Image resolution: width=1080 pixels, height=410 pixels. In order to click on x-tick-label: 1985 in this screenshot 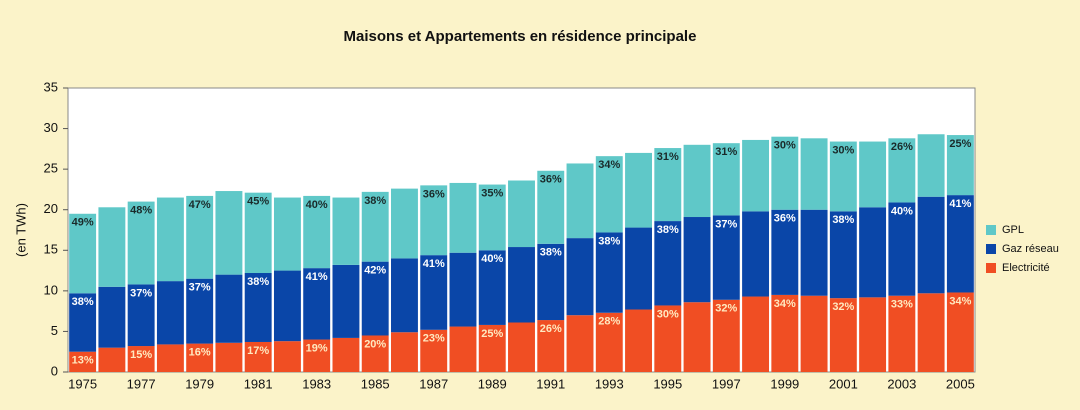, I will do `click(375, 383)`.